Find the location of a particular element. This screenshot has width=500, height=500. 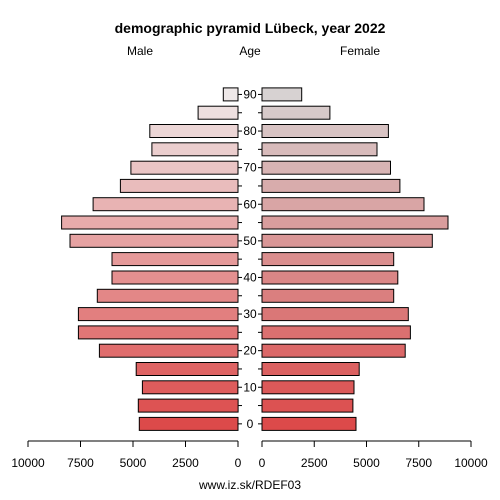

male-label: Male is located at coordinates (140, 51).